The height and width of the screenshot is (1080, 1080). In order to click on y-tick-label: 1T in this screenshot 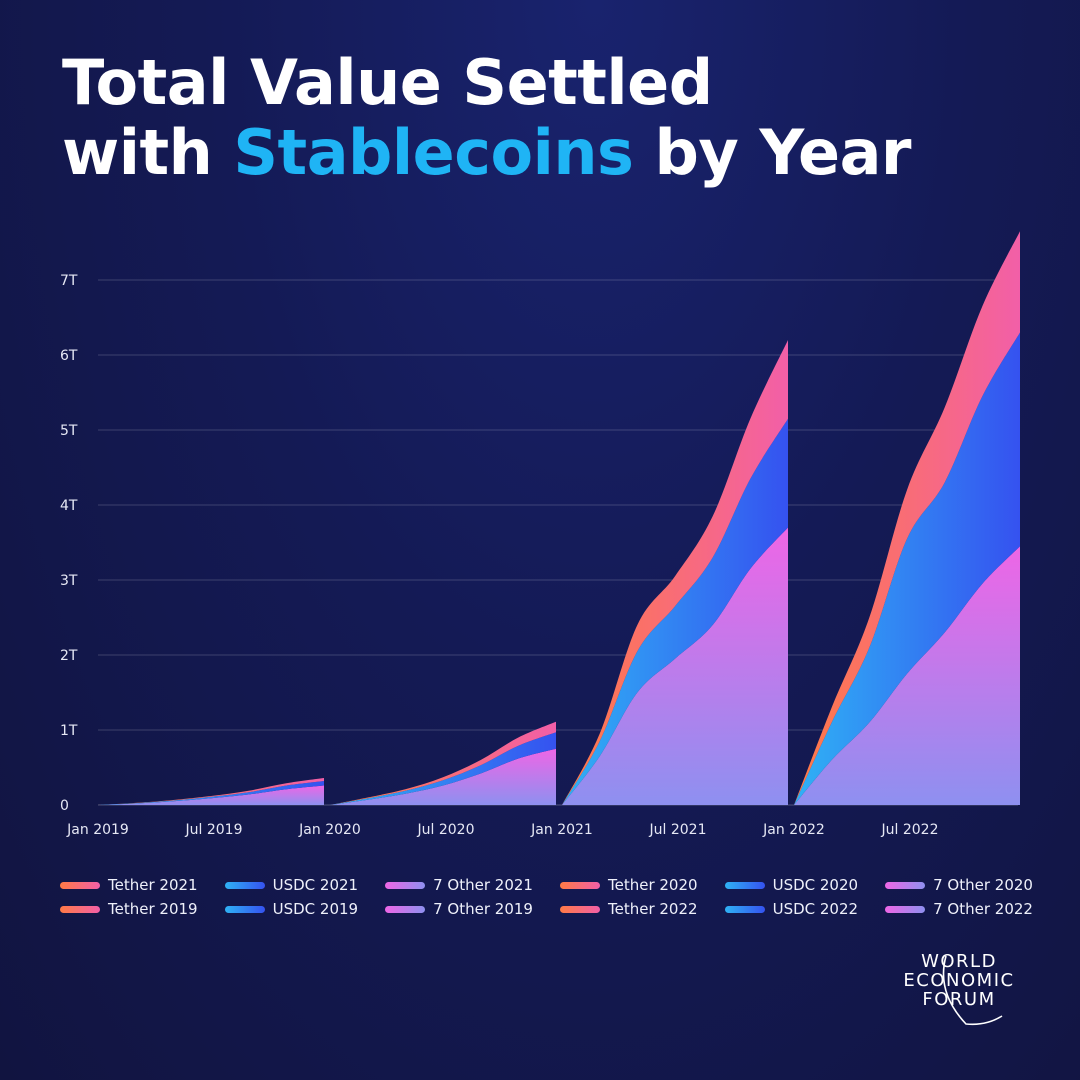, I will do `click(69, 731)`.